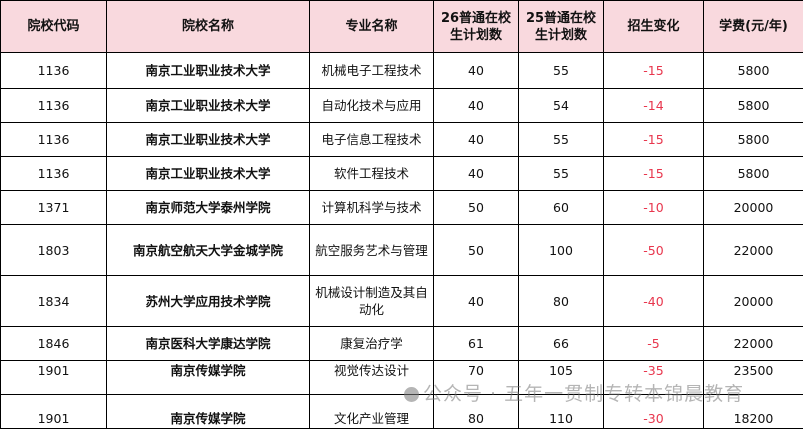  Describe the element at coordinates (54, 208) in the screenshot. I see `cell-code: 1371` at that location.